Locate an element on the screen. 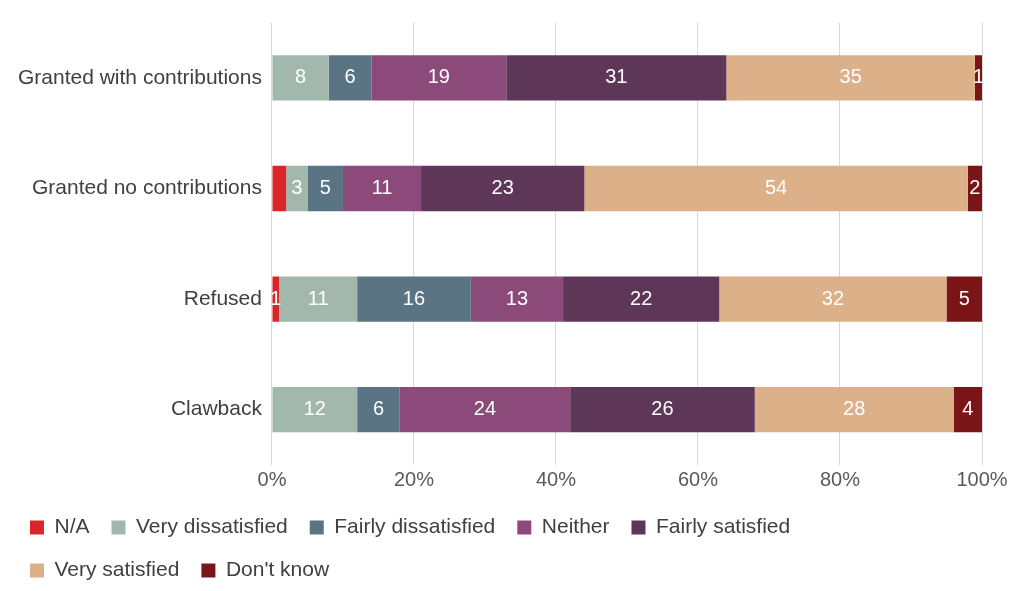 This screenshot has width=1022, height=591. data-label: 23 is located at coordinates (502, 187).